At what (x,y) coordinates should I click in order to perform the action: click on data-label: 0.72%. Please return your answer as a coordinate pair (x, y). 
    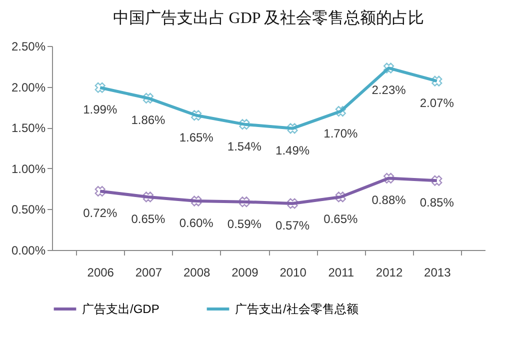
    Looking at the image, I should click on (100, 213).